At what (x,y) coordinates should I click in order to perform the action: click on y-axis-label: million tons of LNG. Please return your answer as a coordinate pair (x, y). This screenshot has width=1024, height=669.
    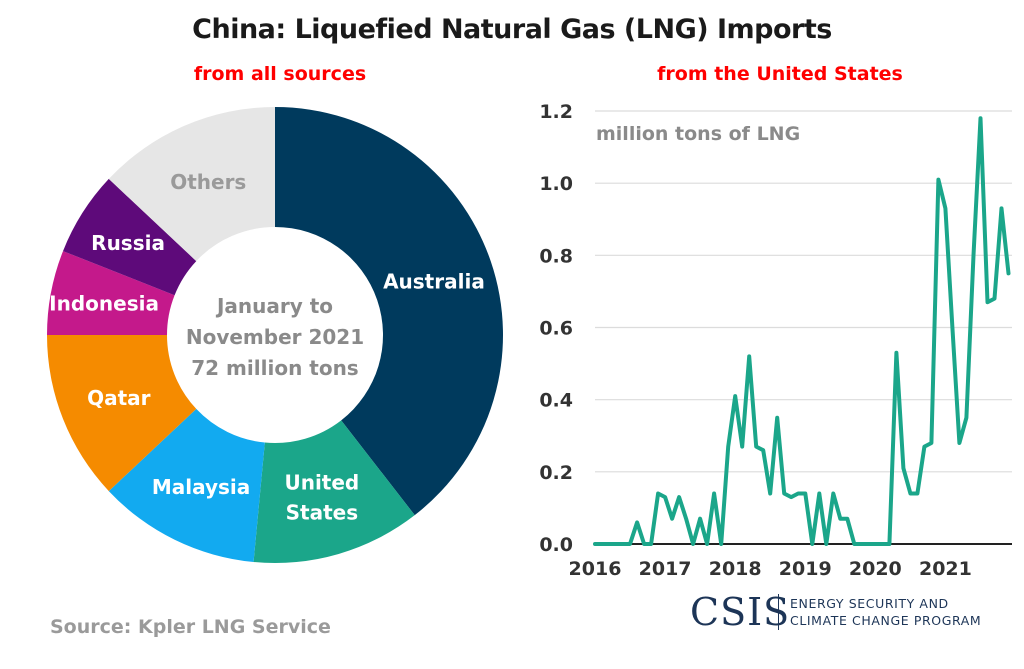
    Looking at the image, I should click on (698, 134).